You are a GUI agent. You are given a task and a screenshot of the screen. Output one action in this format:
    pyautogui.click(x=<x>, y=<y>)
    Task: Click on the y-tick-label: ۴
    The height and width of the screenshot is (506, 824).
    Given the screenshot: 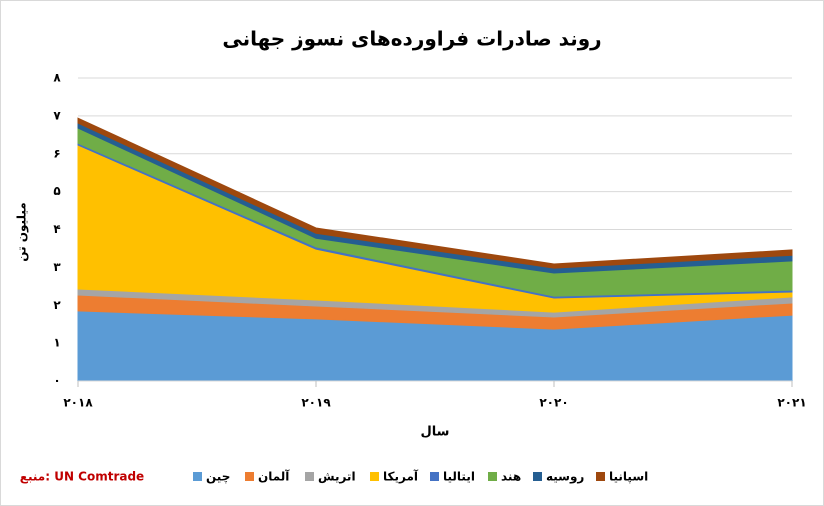 What is the action you would take?
    pyautogui.click(x=56, y=229)
    